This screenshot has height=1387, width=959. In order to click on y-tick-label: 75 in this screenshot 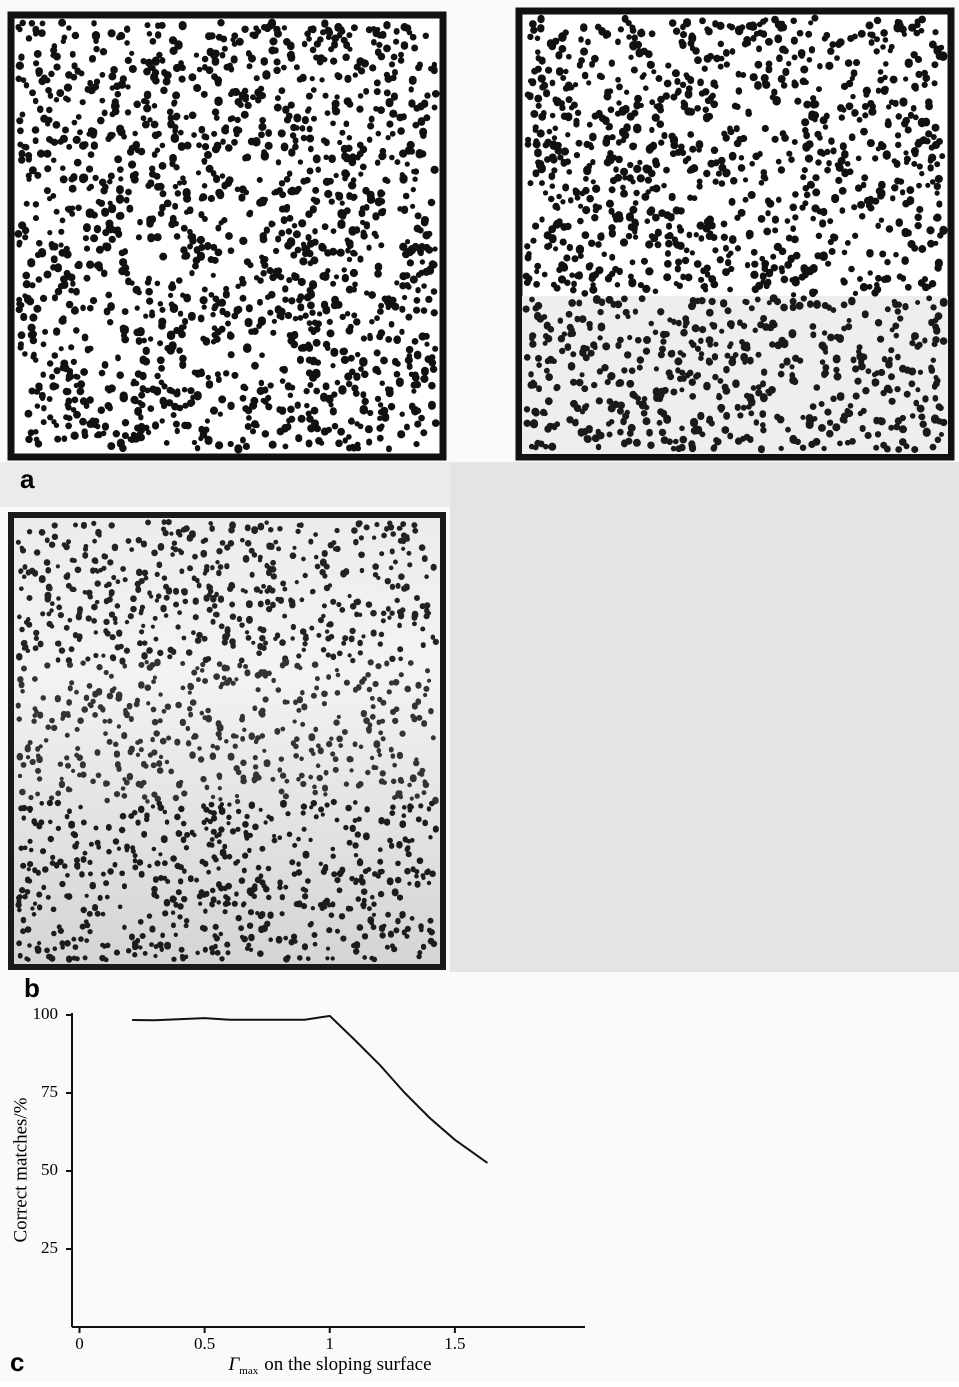, I will do `click(49, 1091)`.